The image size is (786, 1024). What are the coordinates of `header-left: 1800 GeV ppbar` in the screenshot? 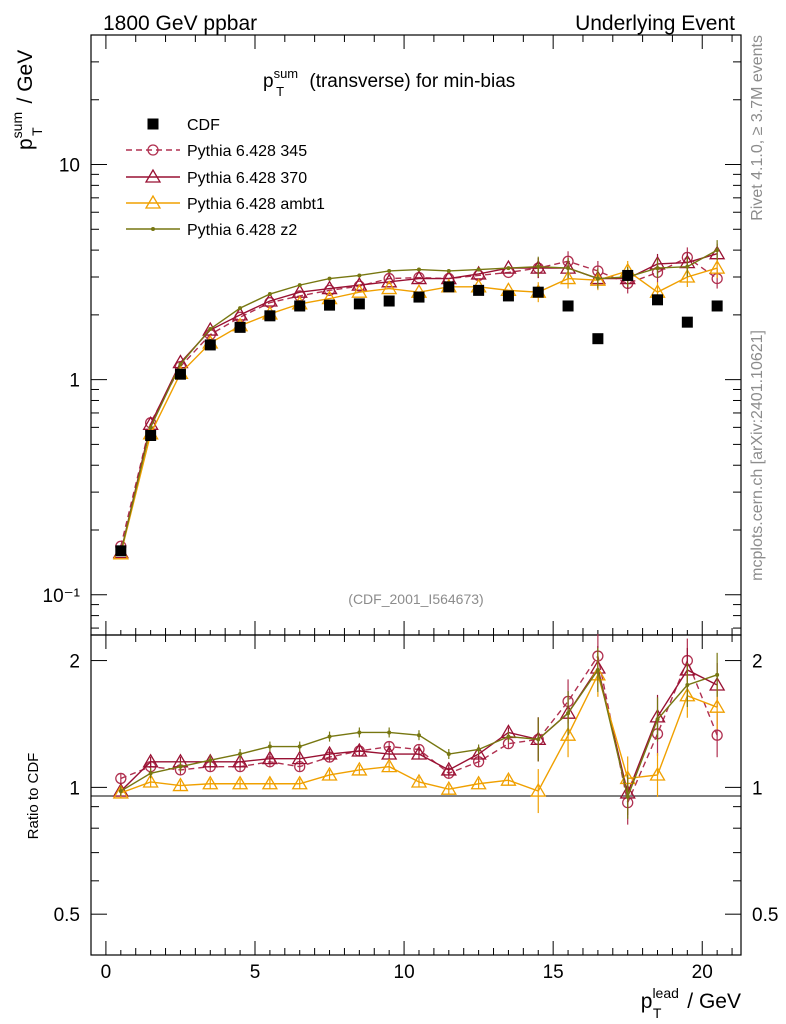 It's located at (180, 23).